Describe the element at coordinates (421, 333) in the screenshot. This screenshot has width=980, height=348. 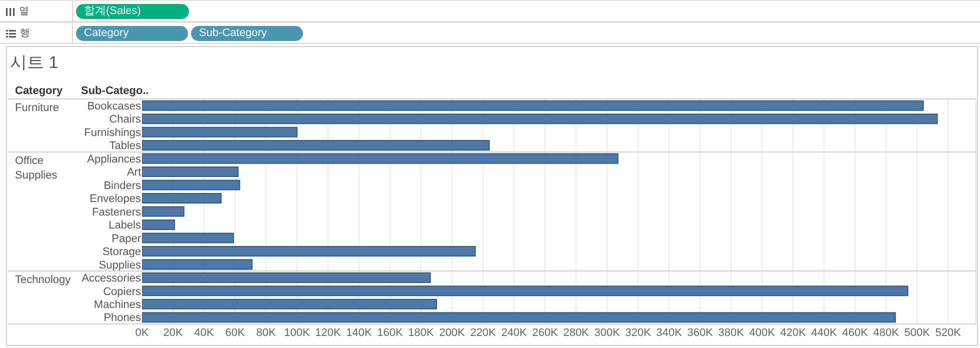
I see `x-tick-label: 180K` at that location.